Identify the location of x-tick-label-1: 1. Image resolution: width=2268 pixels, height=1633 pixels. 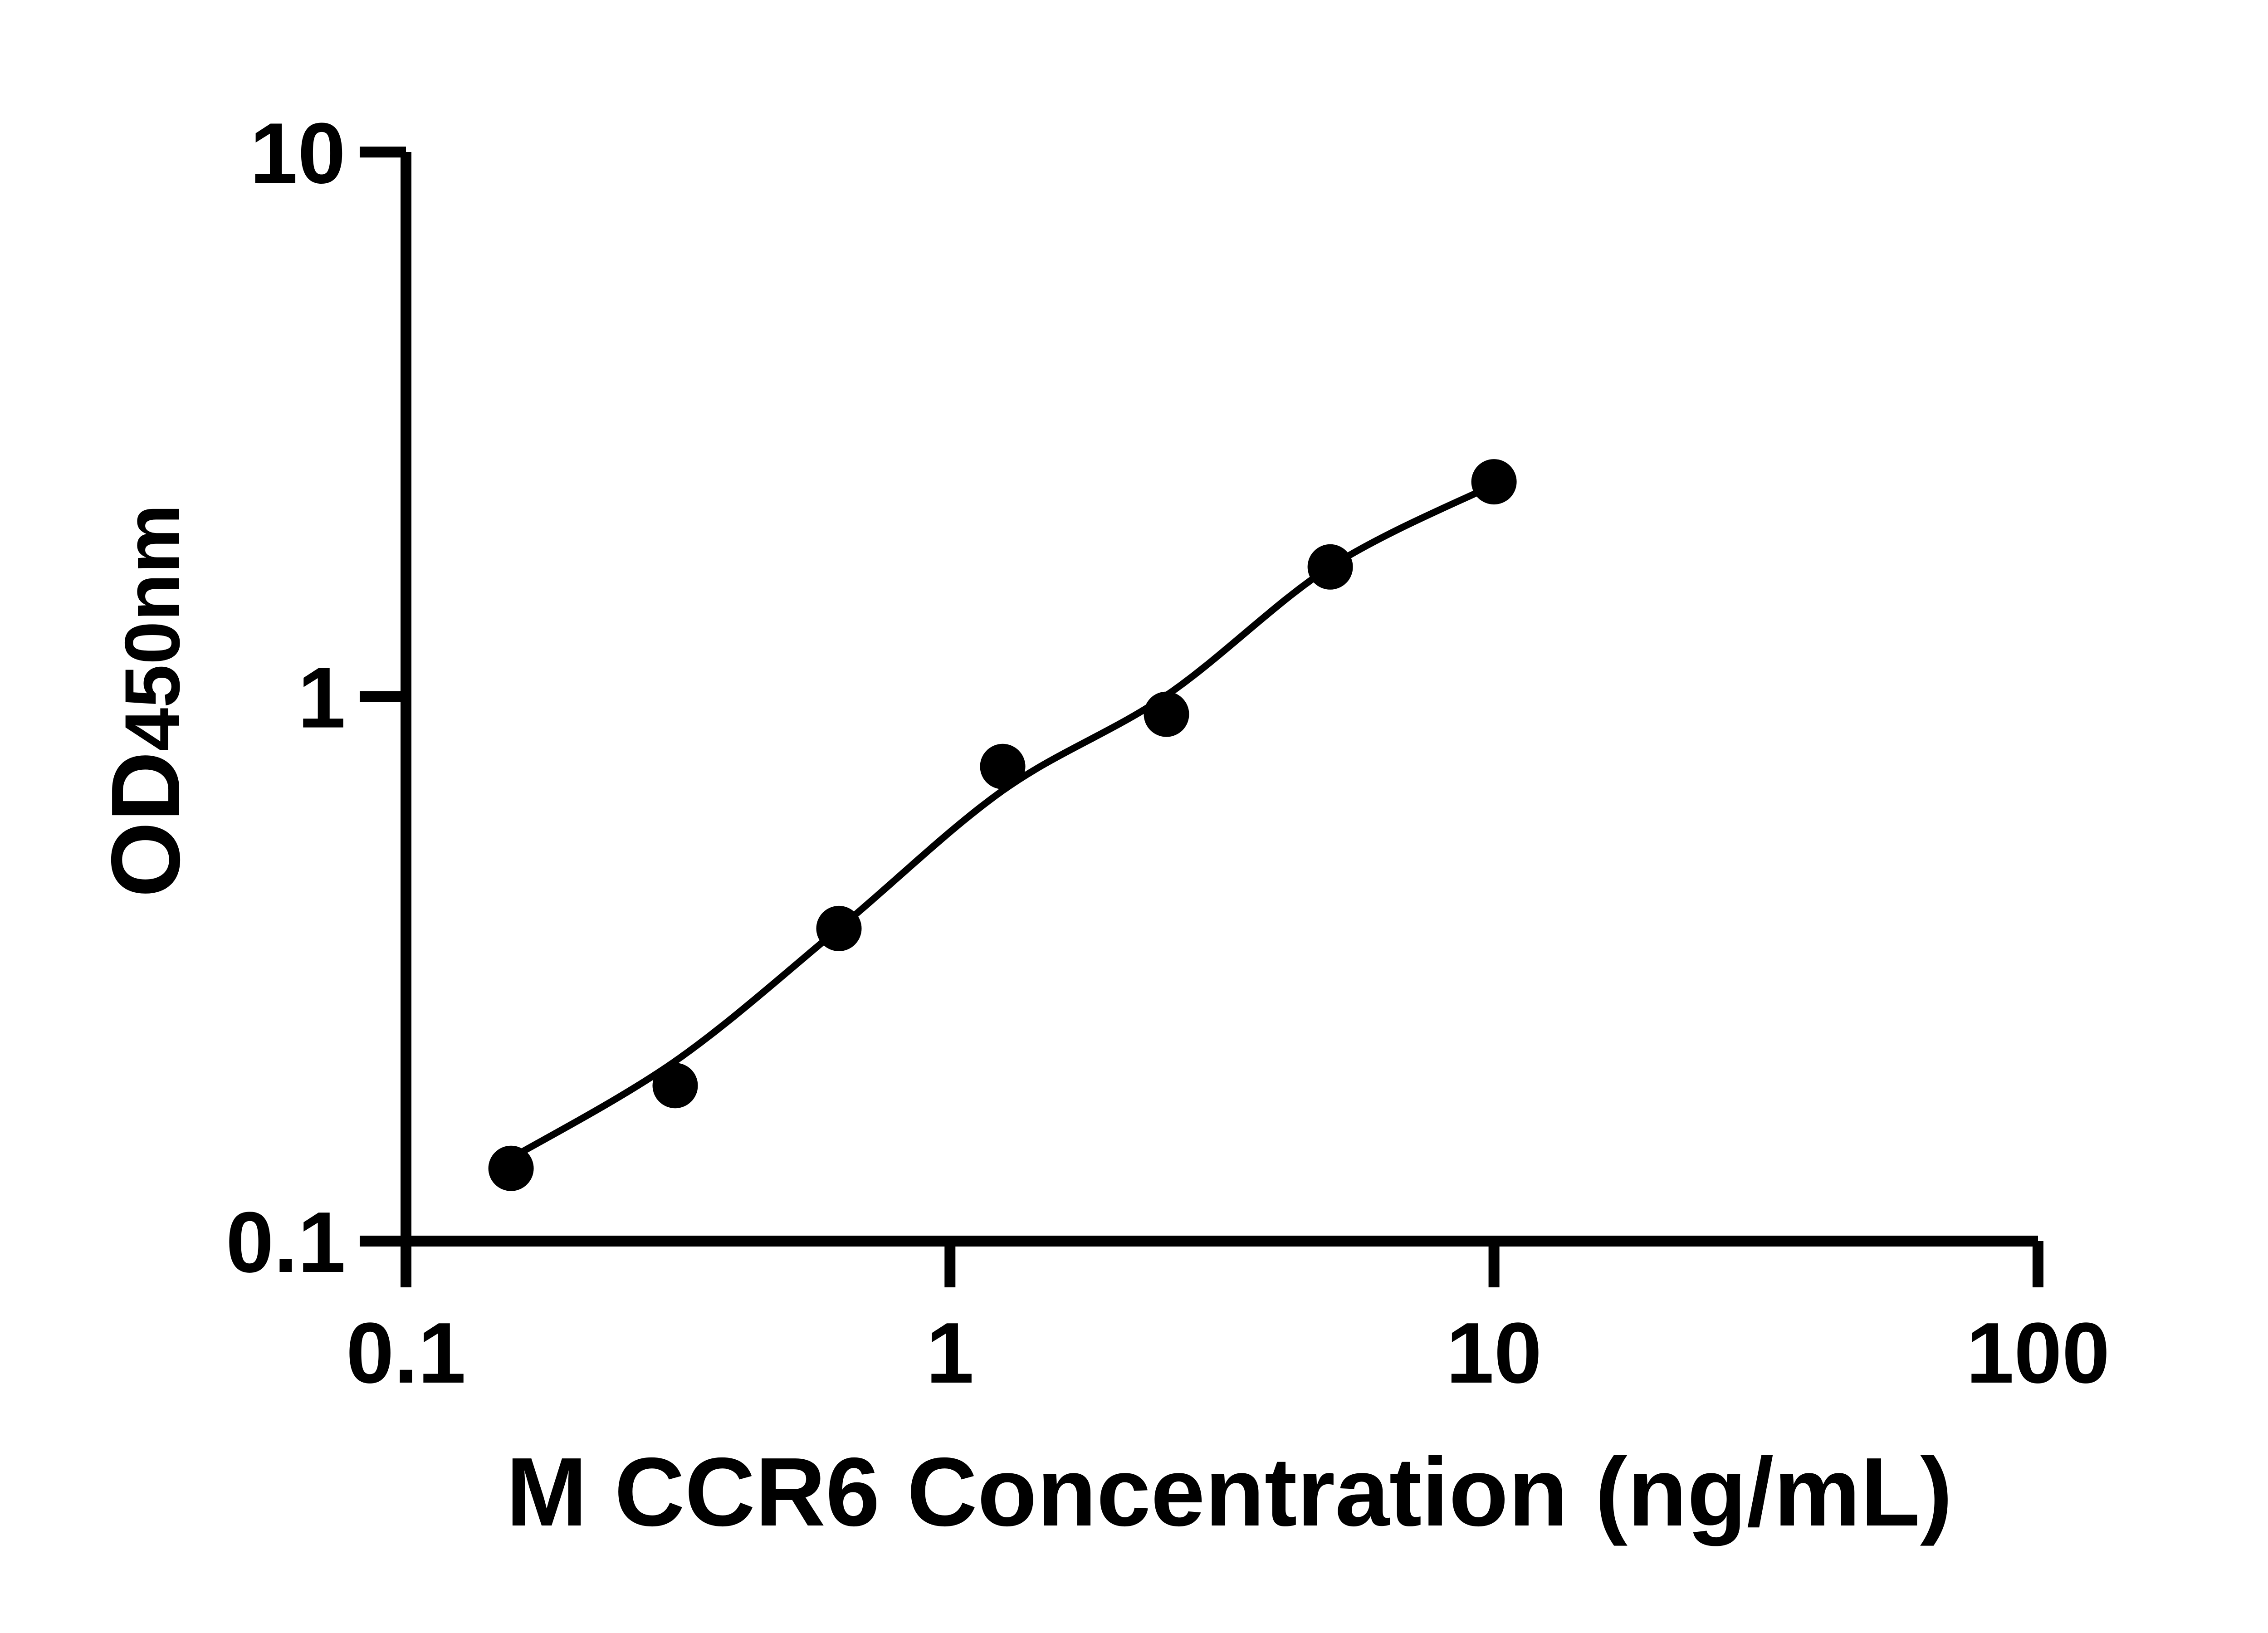
(950, 1353).